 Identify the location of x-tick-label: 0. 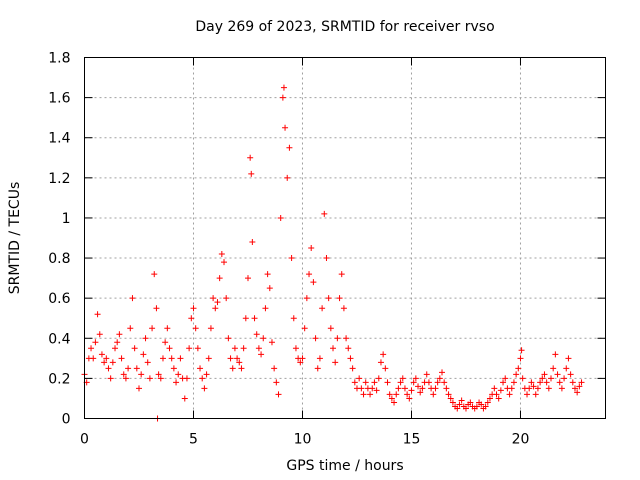
(84, 440).